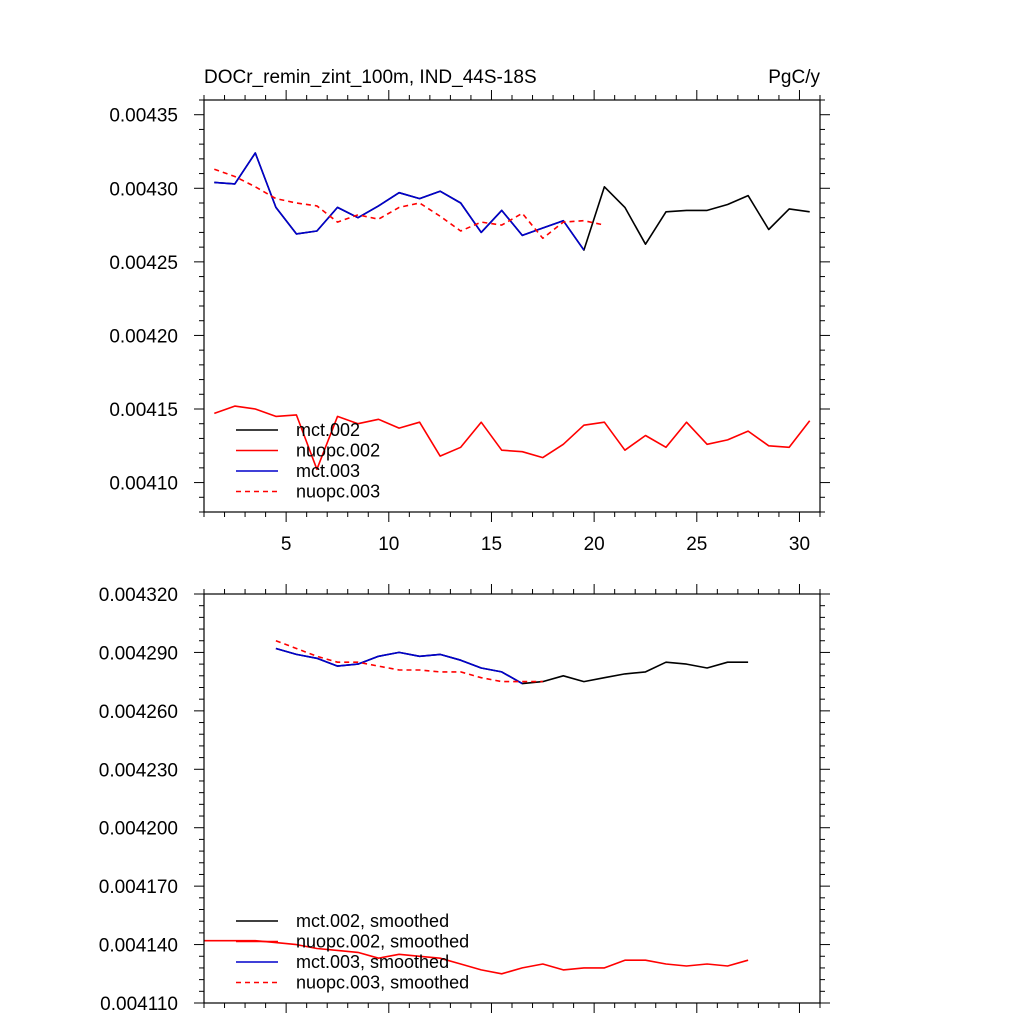  What do you see at coordinates (388, 544) in the screenshot?
I see `x-tick-label: 10` at bounding box center [388, 544].